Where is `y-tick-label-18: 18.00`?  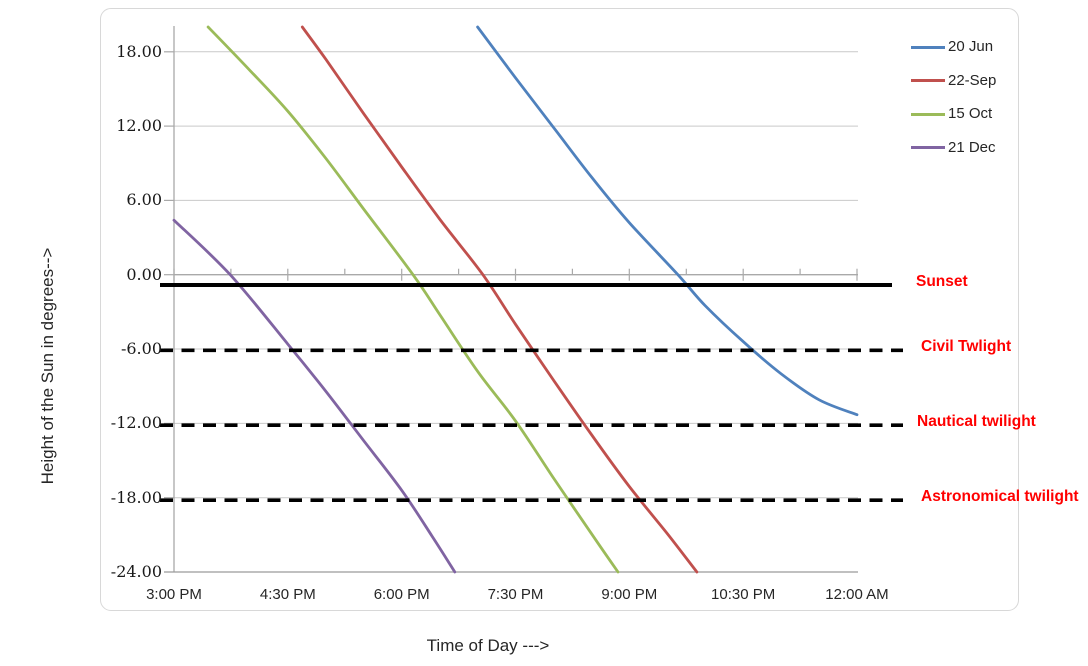
y-tick-label-18: 18.00 is located at coordinates (139, 51).